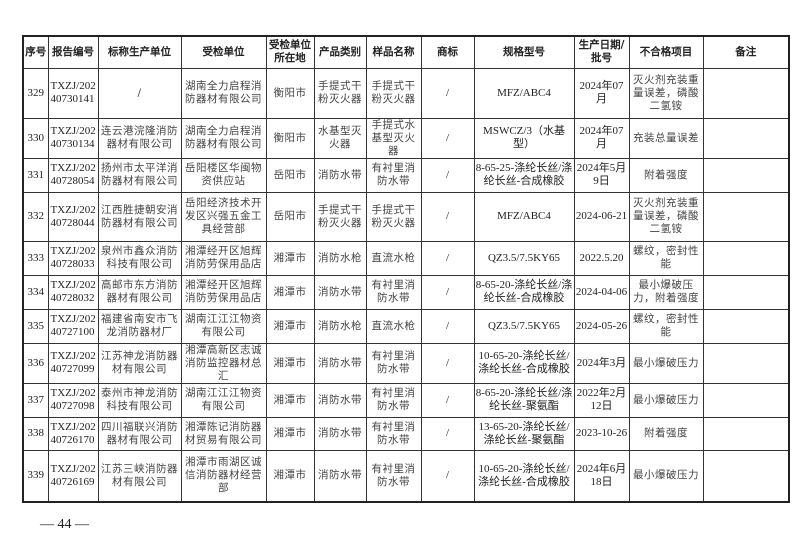 Image resolution: width=800 pixels, height=547 pixels. Describe the element at coordinates (35, 258) in the screenshot. I see `cell-index: 333` at that location.